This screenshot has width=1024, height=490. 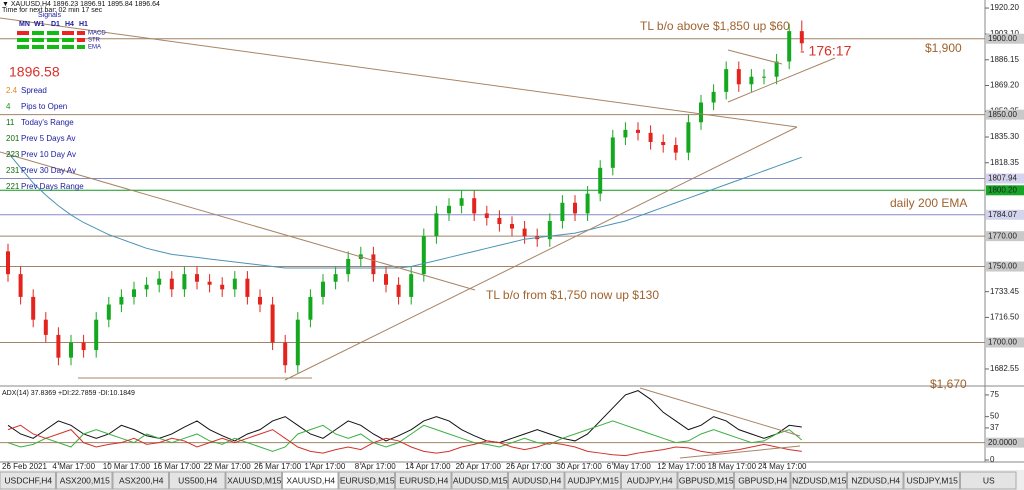 What do you see at coordinates (1004, 59) in the screenshot?
I see `y-tick-label: 1886.15` at bounding box center [1004, 59].